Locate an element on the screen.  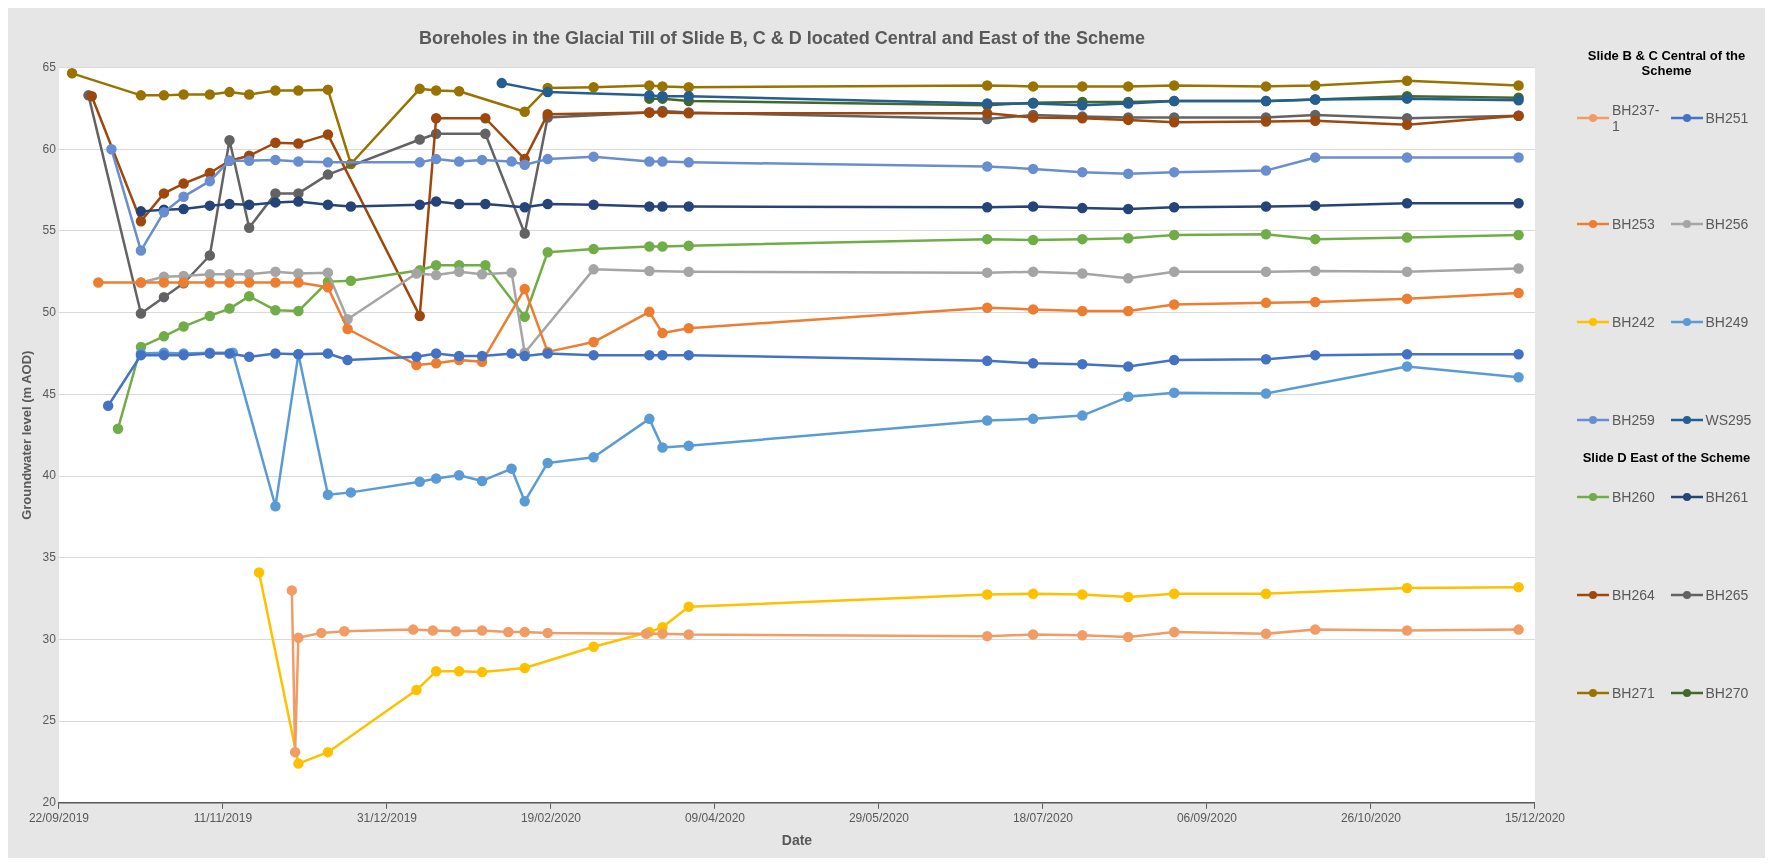
legend-label: BH253 is located at coordinates (1633, 224).